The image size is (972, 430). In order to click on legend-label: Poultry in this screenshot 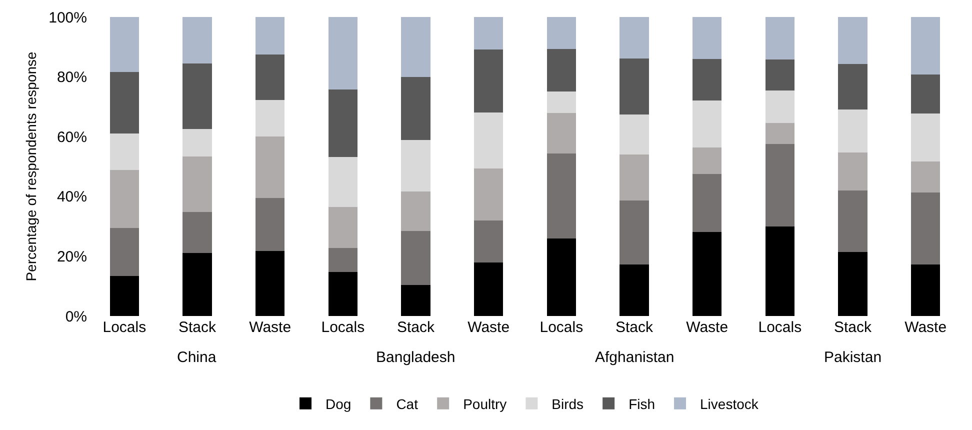, I will do `click(485, 404)`.